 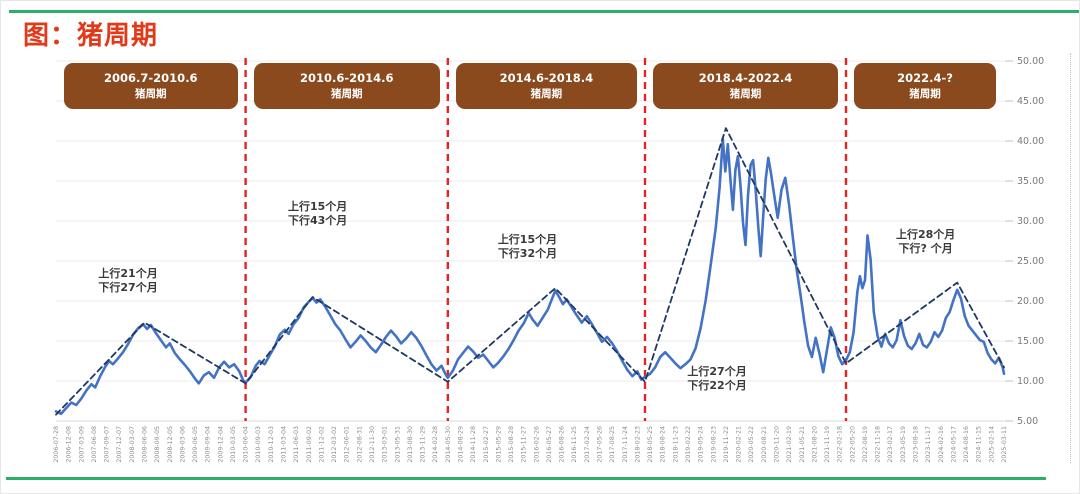 I want to click on x-tick-label: 2009-12-04, so click(x=220, y=444).